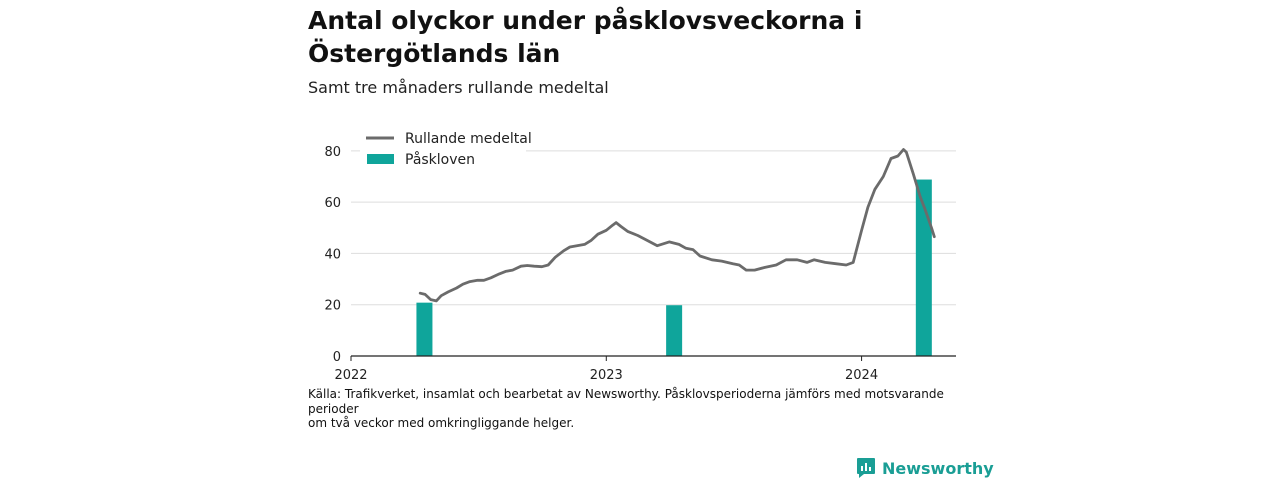  I want to click on y-tick-label-60: 60, so click(332, 203).